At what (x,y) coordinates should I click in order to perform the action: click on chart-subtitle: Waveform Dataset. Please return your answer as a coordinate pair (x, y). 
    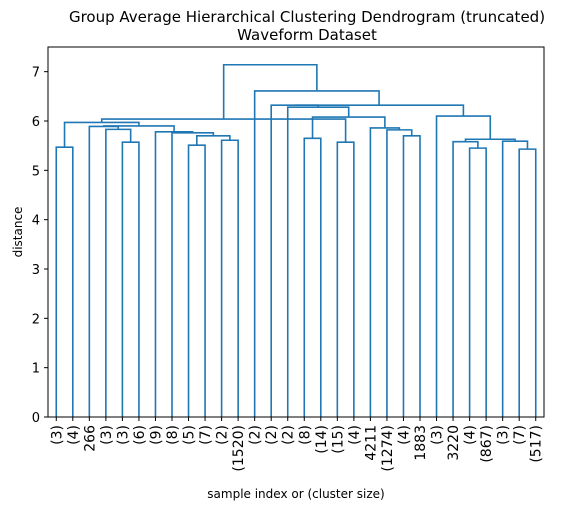
    Looking at the image, I should click on (307, 35).